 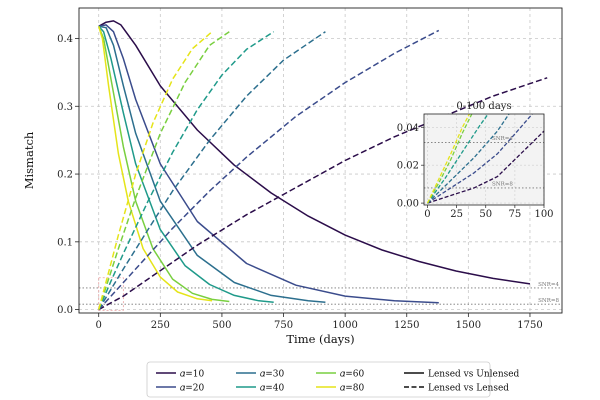 I want to click on y-tick-label: 0.4, so click(x=65, y=39).